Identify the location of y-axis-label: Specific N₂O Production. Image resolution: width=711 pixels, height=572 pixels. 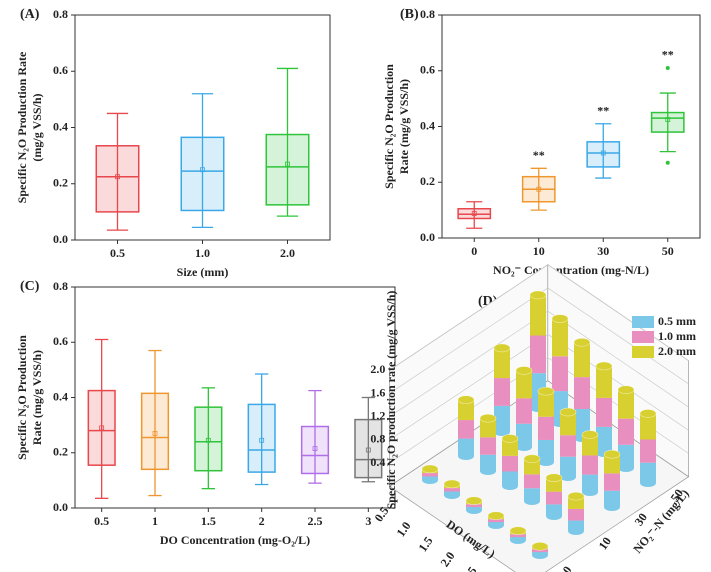
(389, 126).